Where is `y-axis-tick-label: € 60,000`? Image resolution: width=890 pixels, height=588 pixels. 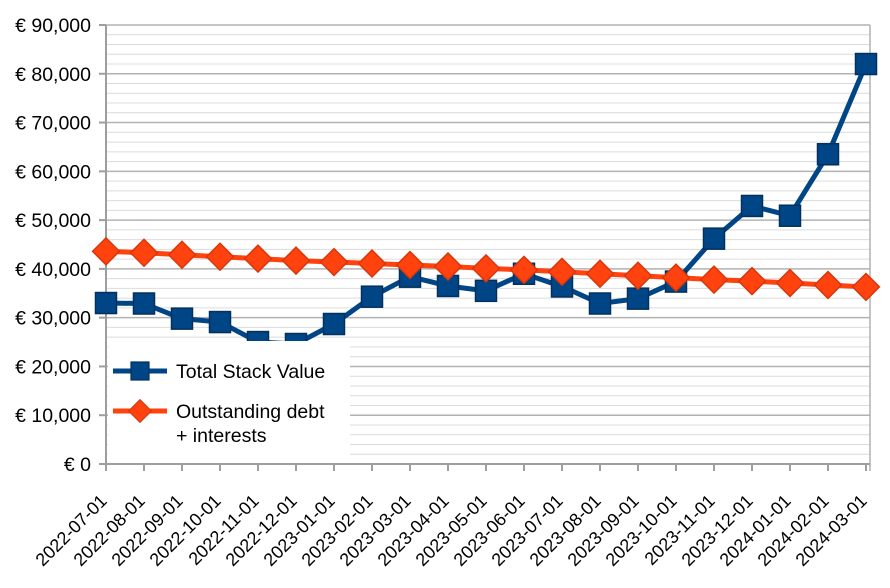
y-axis-tick-label: € 60,000 is located at coordinates (53, 172).